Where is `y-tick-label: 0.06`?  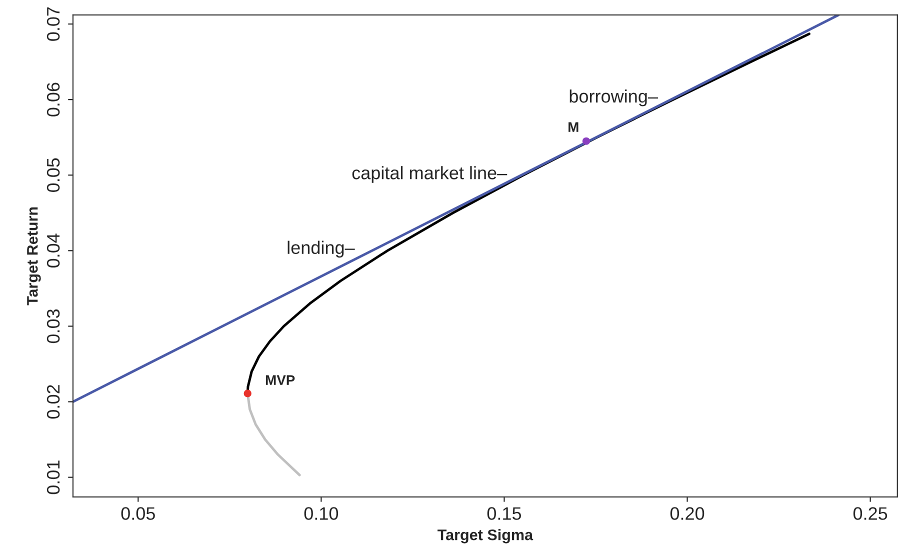 y-tick-label: 0.06 is located at coordinates (53, 99).